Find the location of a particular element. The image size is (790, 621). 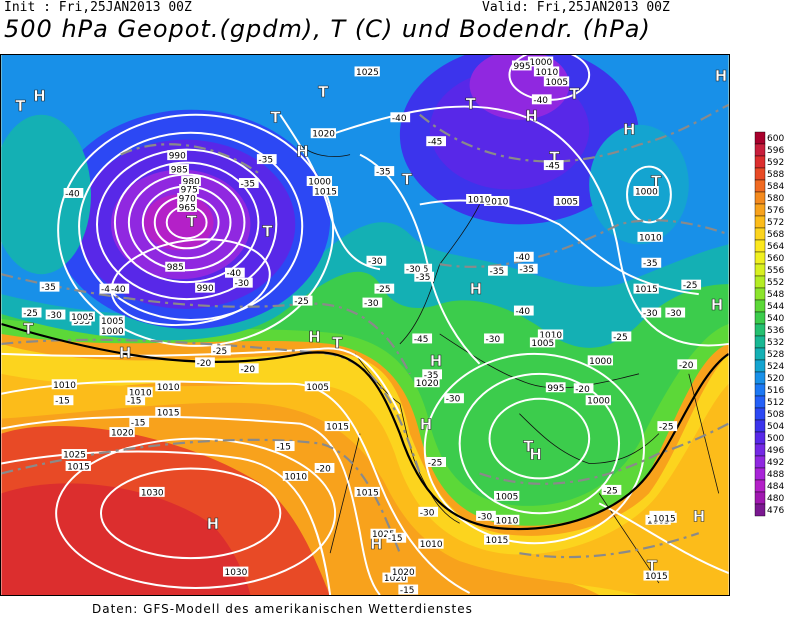

legend-level-label: 528 is located at coordinates (775, 355).